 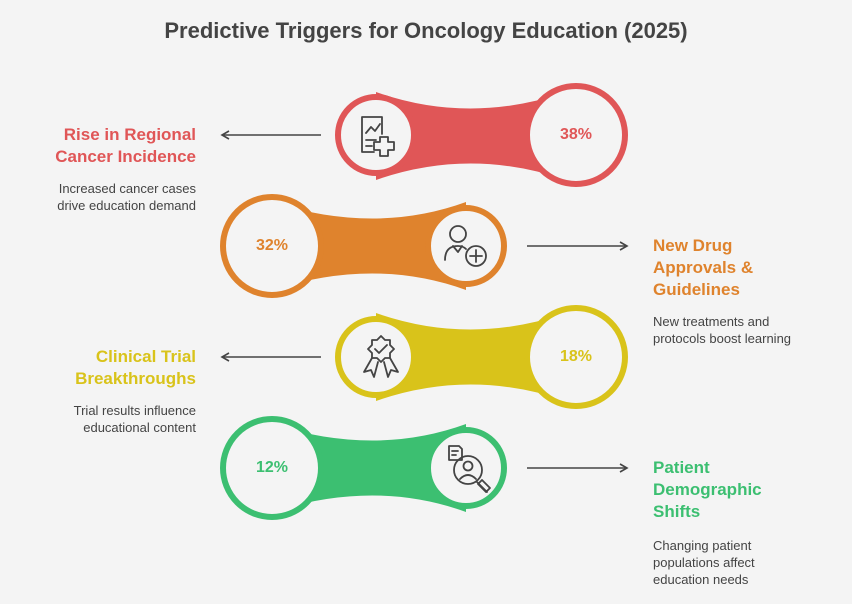 I want to click on trigger-4-percent-circle, so click(x=272, y=468).